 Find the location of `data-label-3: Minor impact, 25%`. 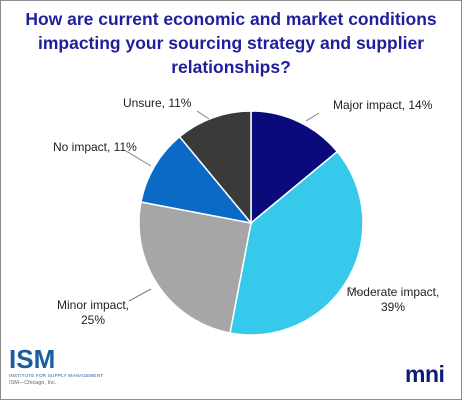

data-label-3: Minor impact, 25% is located at coordinates (93, 312).